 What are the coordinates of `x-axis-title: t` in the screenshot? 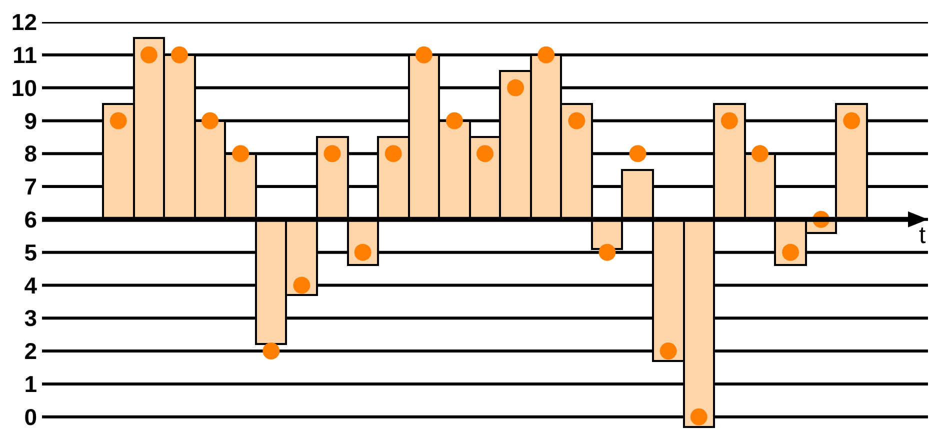 It's located at (922, 235).